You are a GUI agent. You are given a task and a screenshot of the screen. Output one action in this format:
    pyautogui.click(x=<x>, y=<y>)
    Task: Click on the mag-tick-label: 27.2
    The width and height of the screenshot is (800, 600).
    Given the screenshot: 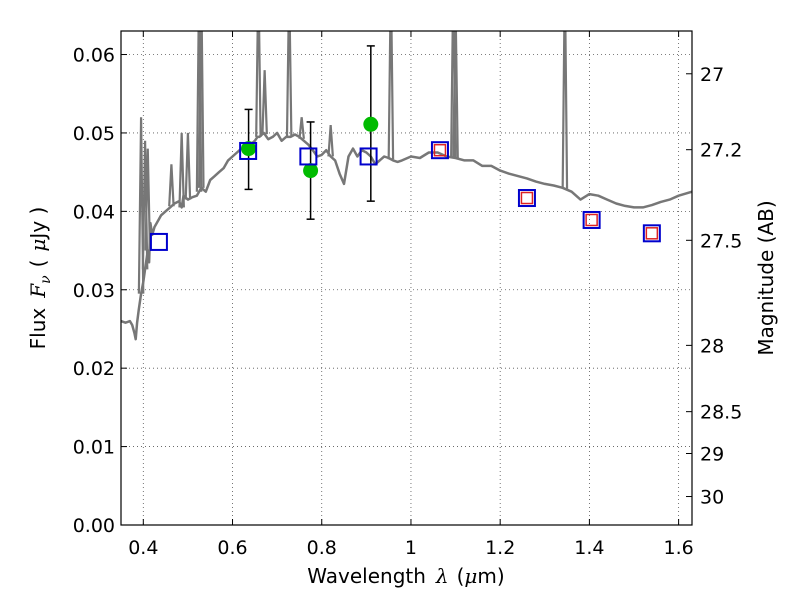 What is the action you would take?
    pyautogui.click(x=721, y=151)
    